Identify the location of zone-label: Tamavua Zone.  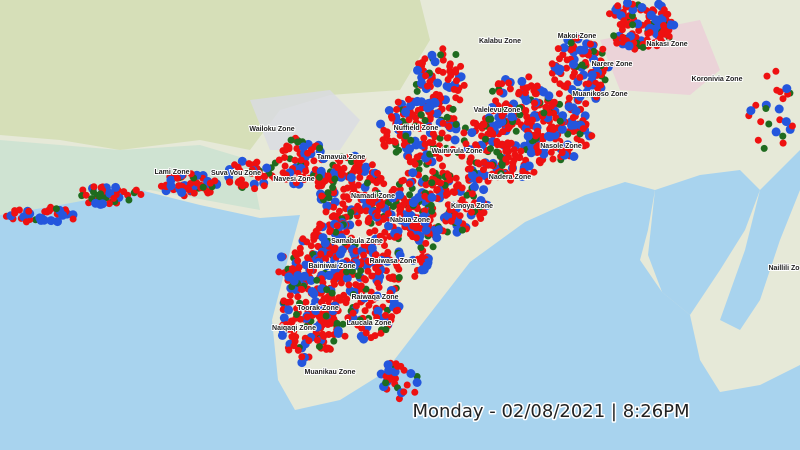
(341, 157).